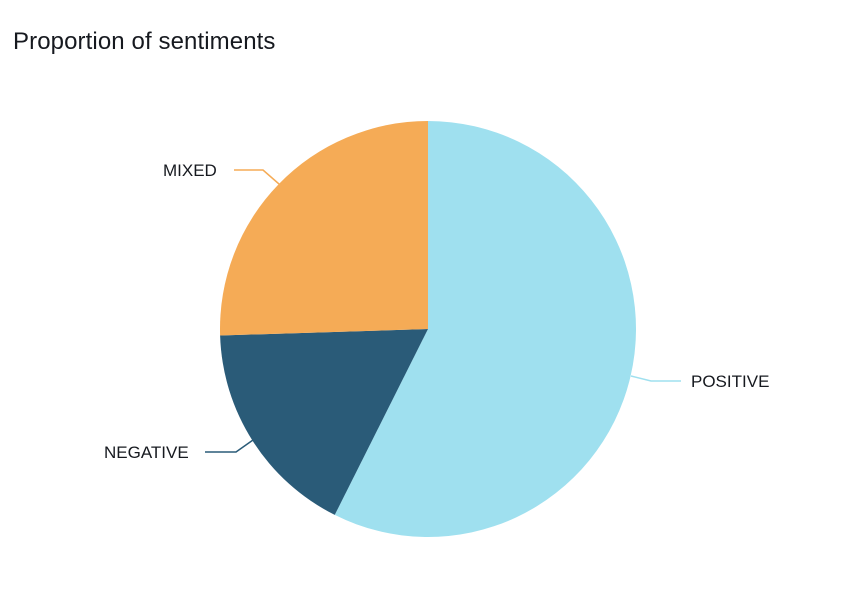 The height and width of the screenshot is (589, 857). I want to click on positive-leader-line, so click(655, 378).